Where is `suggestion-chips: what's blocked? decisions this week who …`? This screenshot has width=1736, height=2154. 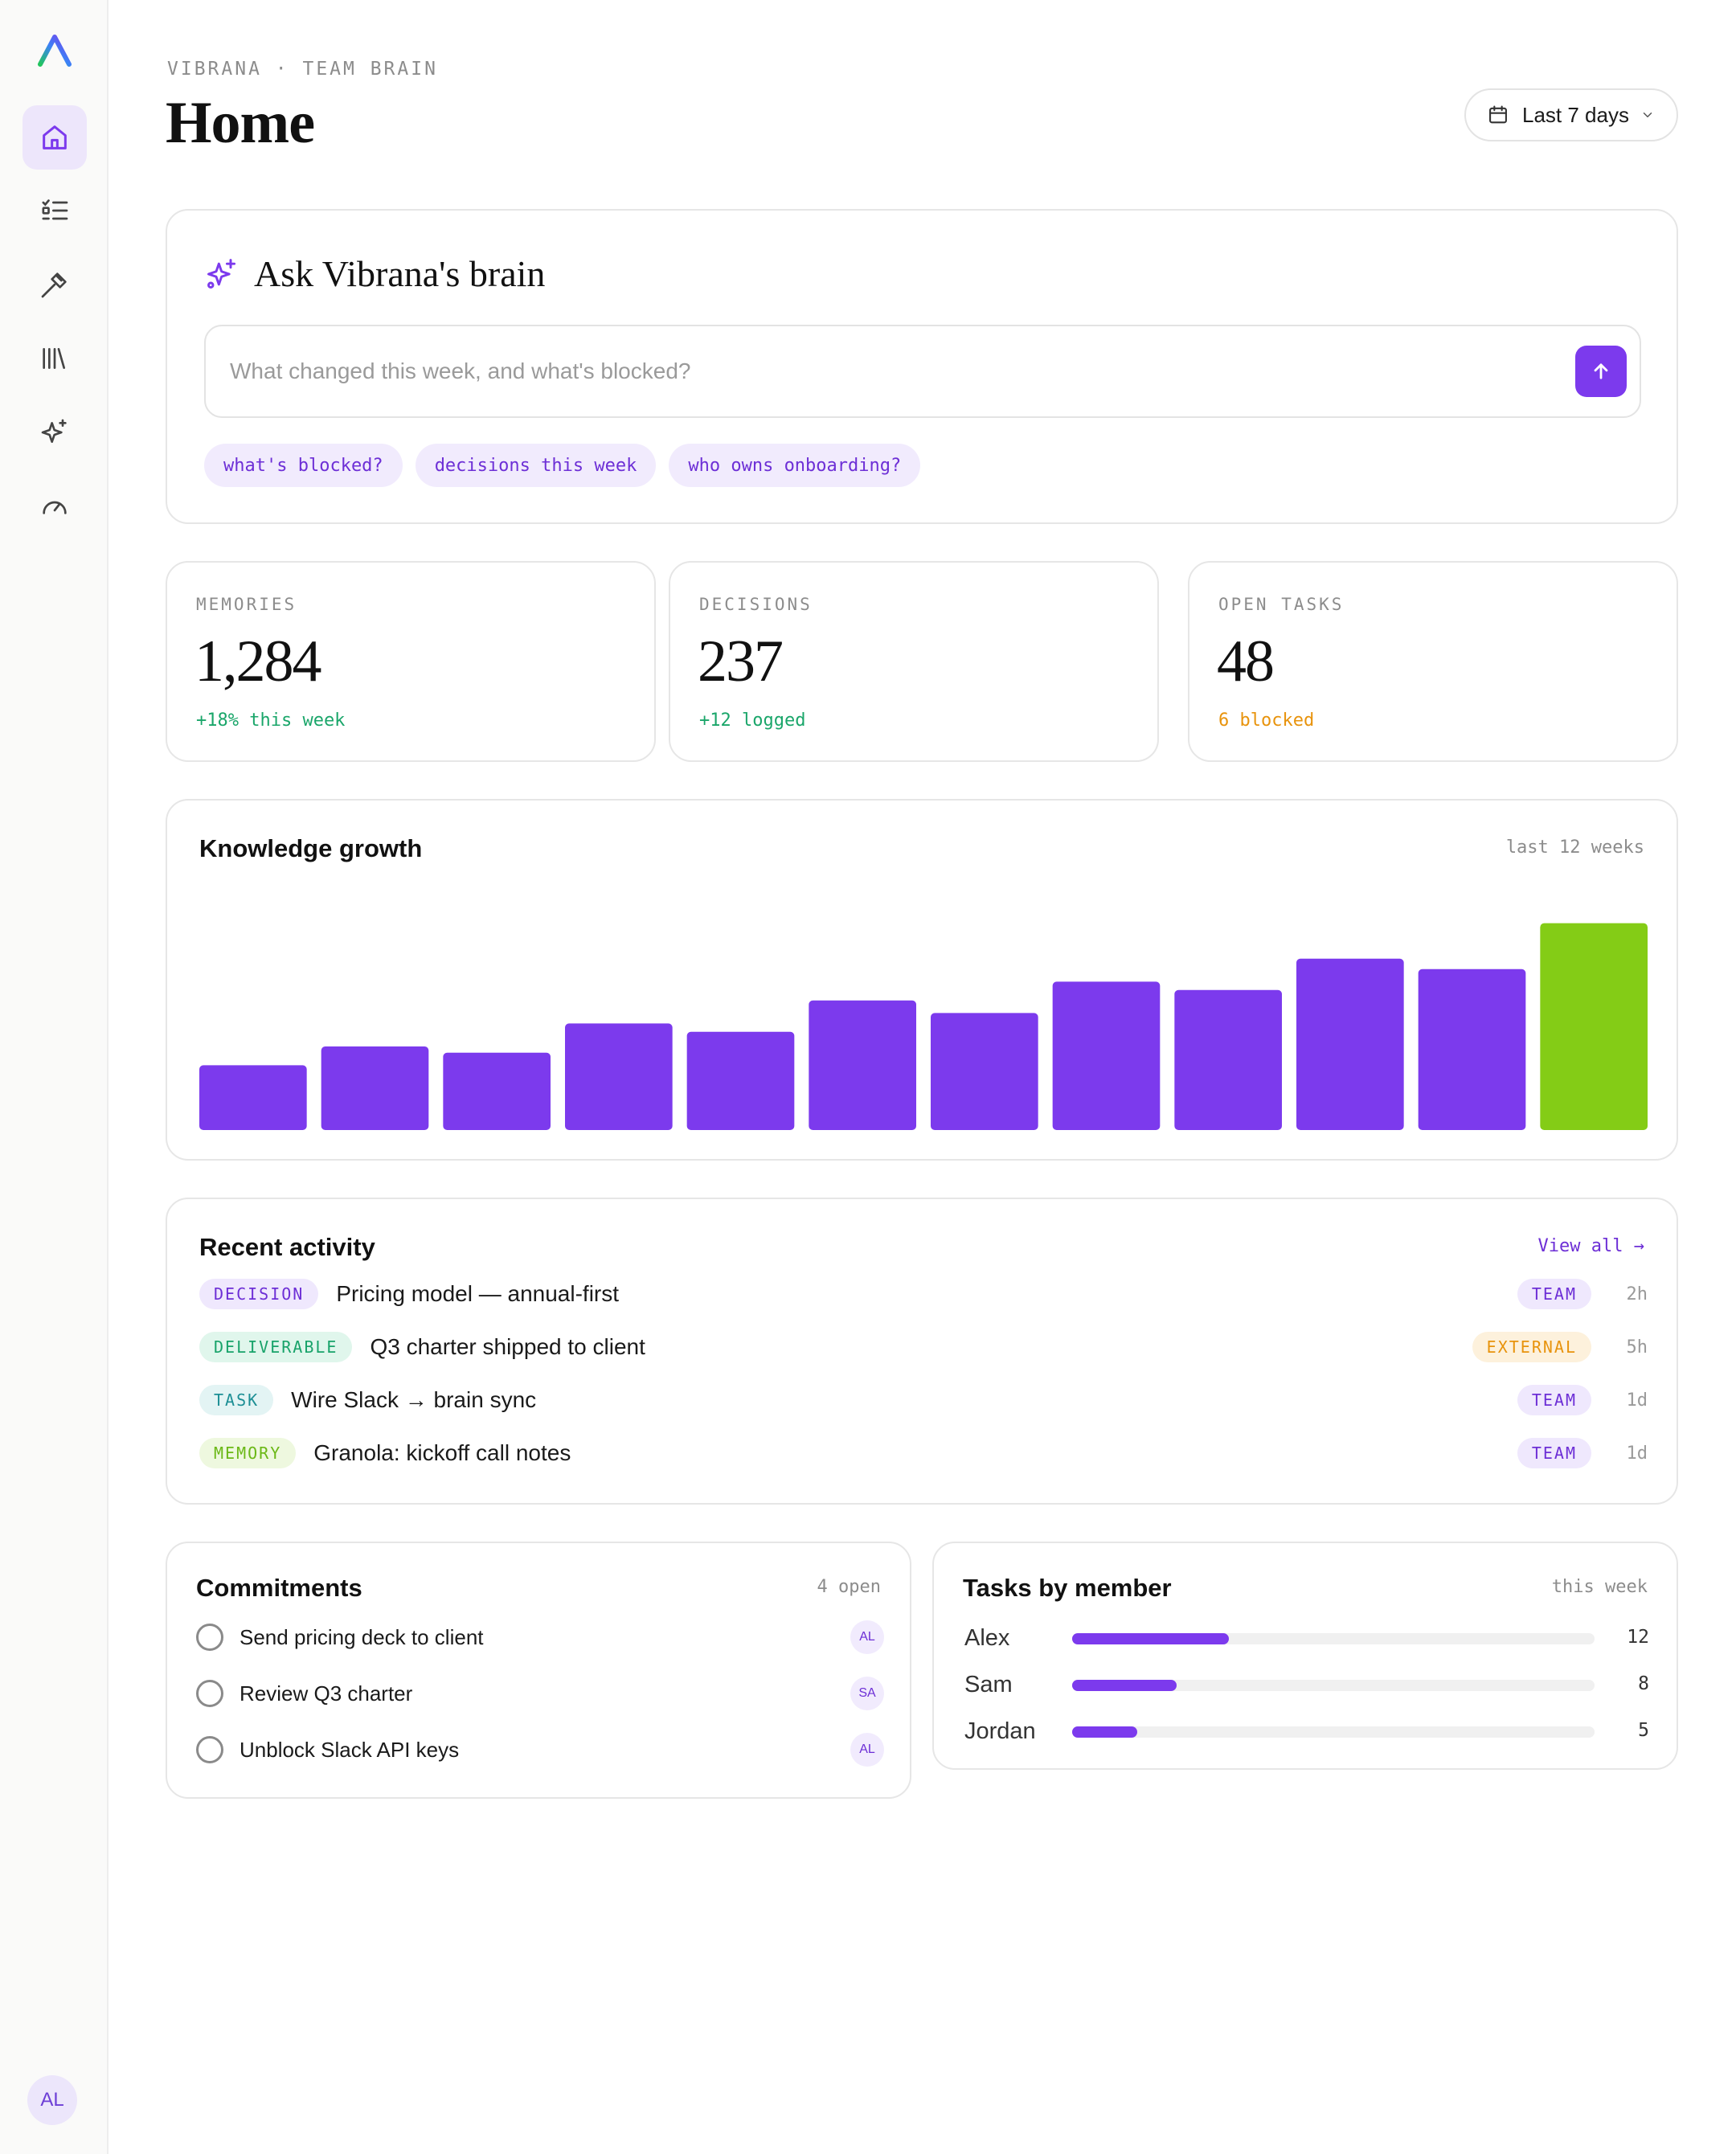 suggestion-chips: what's blocked? decisions this week who … is located at coordinates (562, 465).